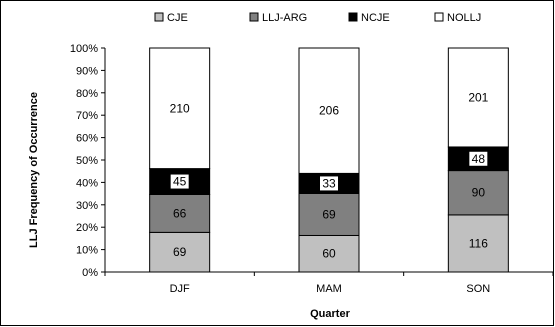 The width and height of the screenshot is (555, 327). Describe the element at coordinates (439, 17) in the screenshot. I see `legend-swatch-nollj` at that location.